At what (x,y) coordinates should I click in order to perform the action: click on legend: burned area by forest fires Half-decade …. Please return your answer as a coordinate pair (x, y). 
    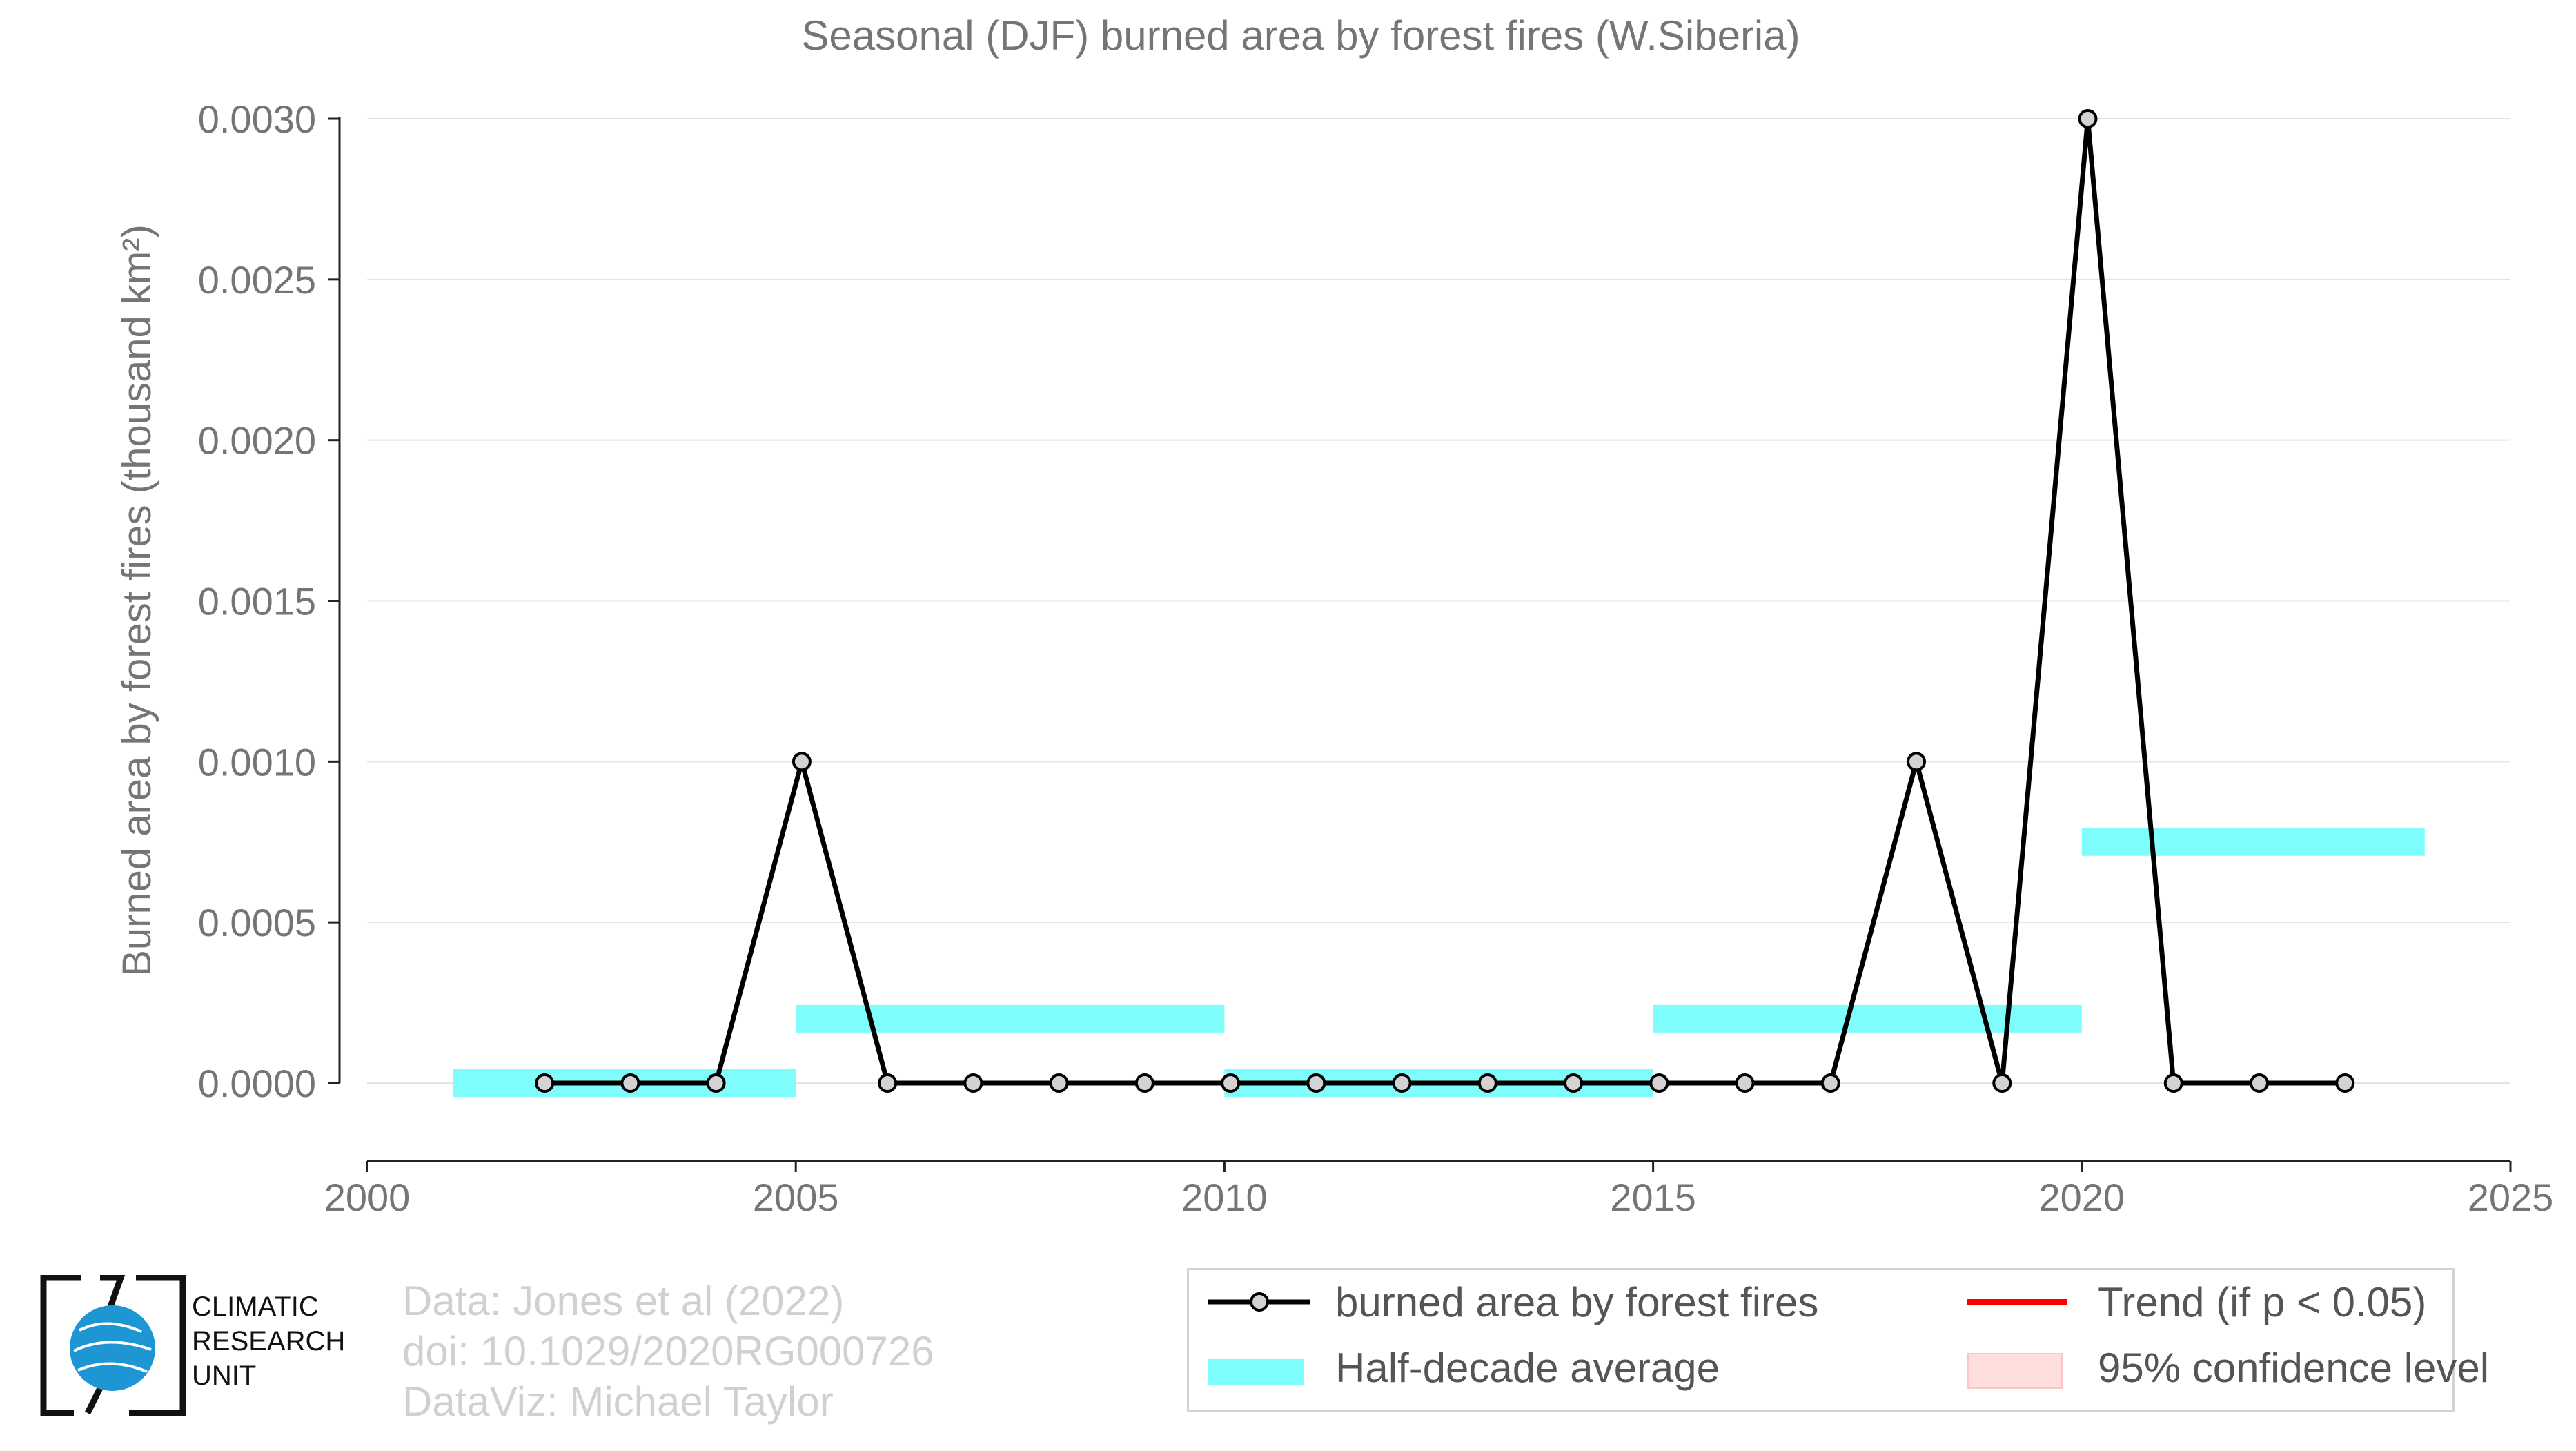
    Looking at the image, I should click on (1838, 1340).